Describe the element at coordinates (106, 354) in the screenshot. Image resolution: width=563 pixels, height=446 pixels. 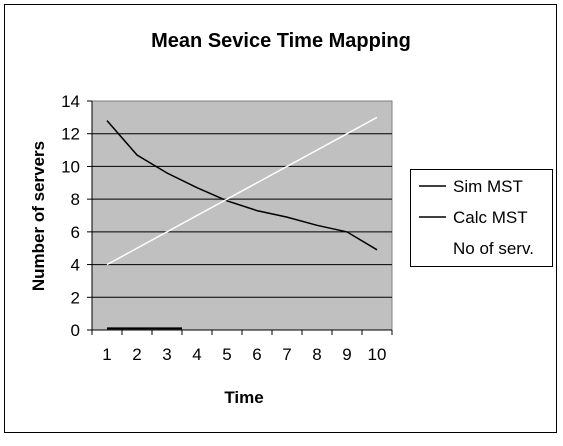
I see `x-tick-label: 1` at that location.